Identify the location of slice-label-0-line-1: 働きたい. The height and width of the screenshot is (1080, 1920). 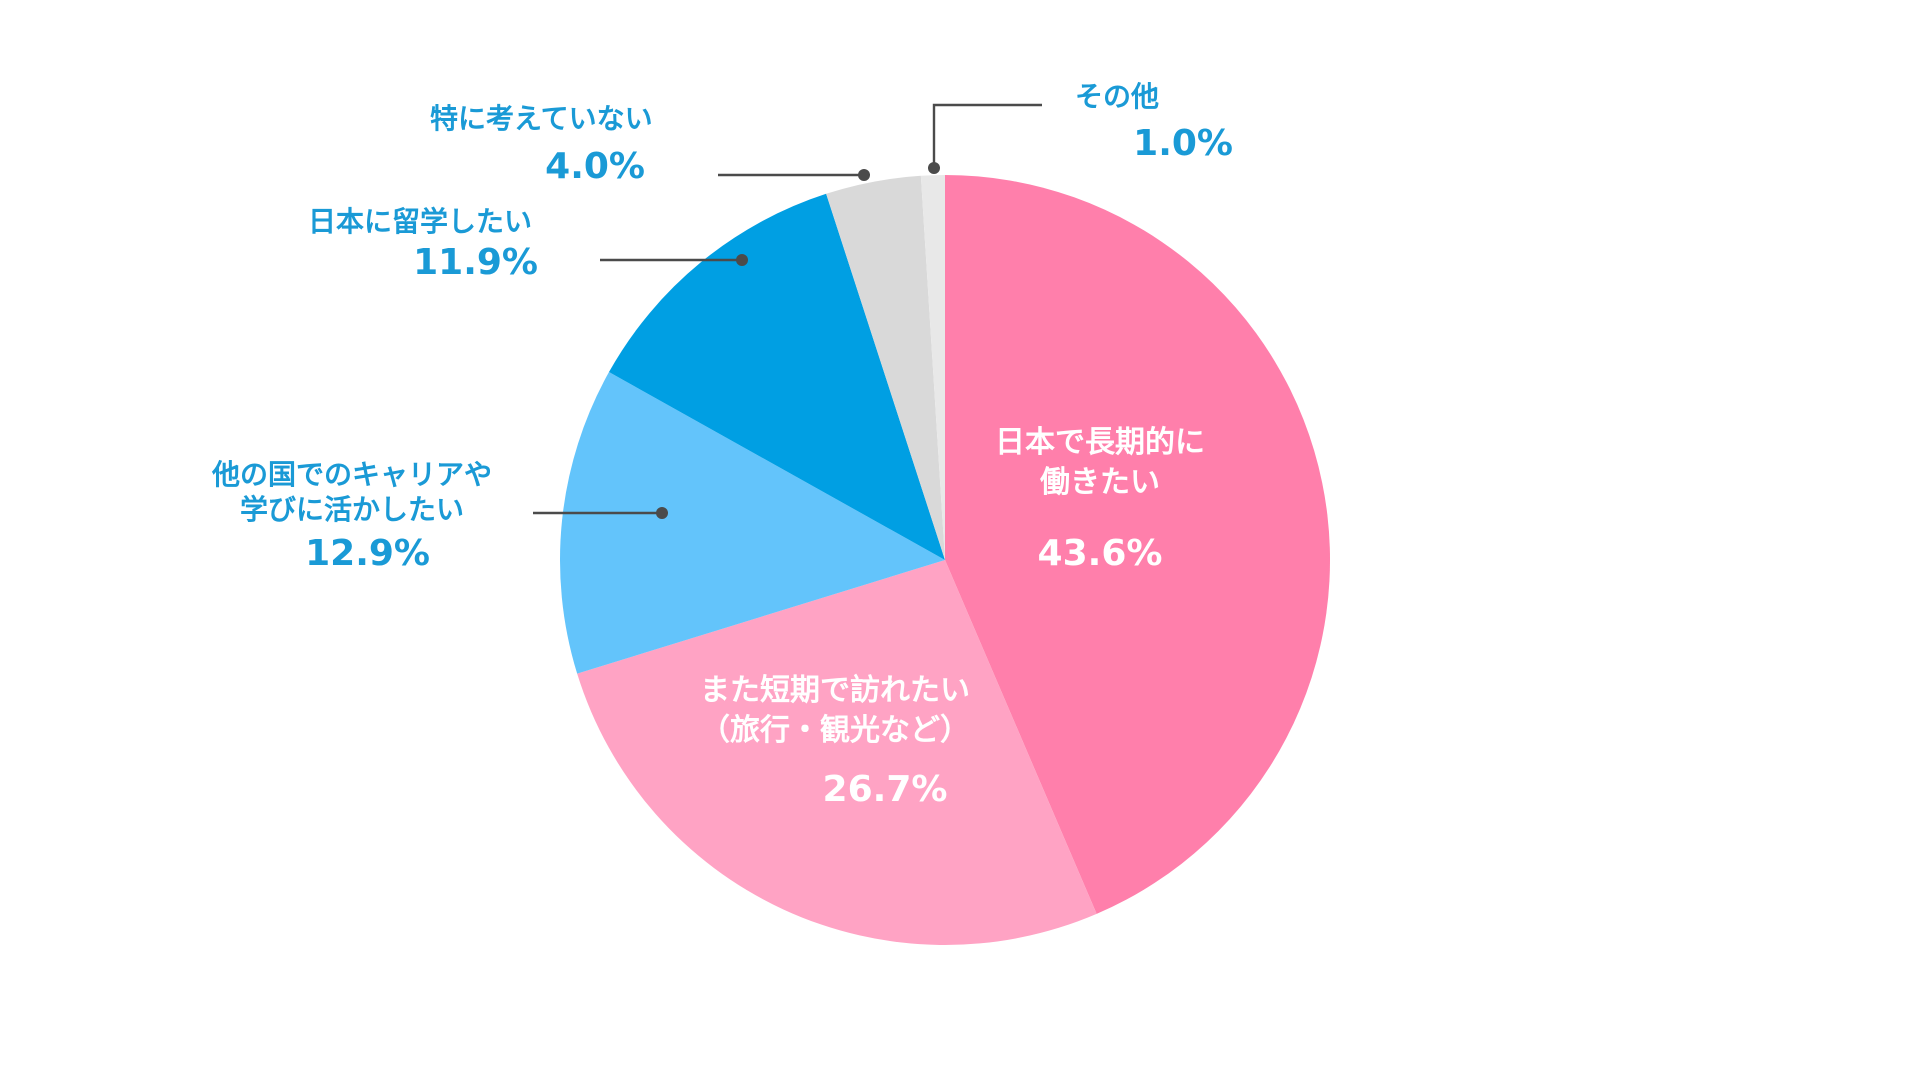
(1099, 482).